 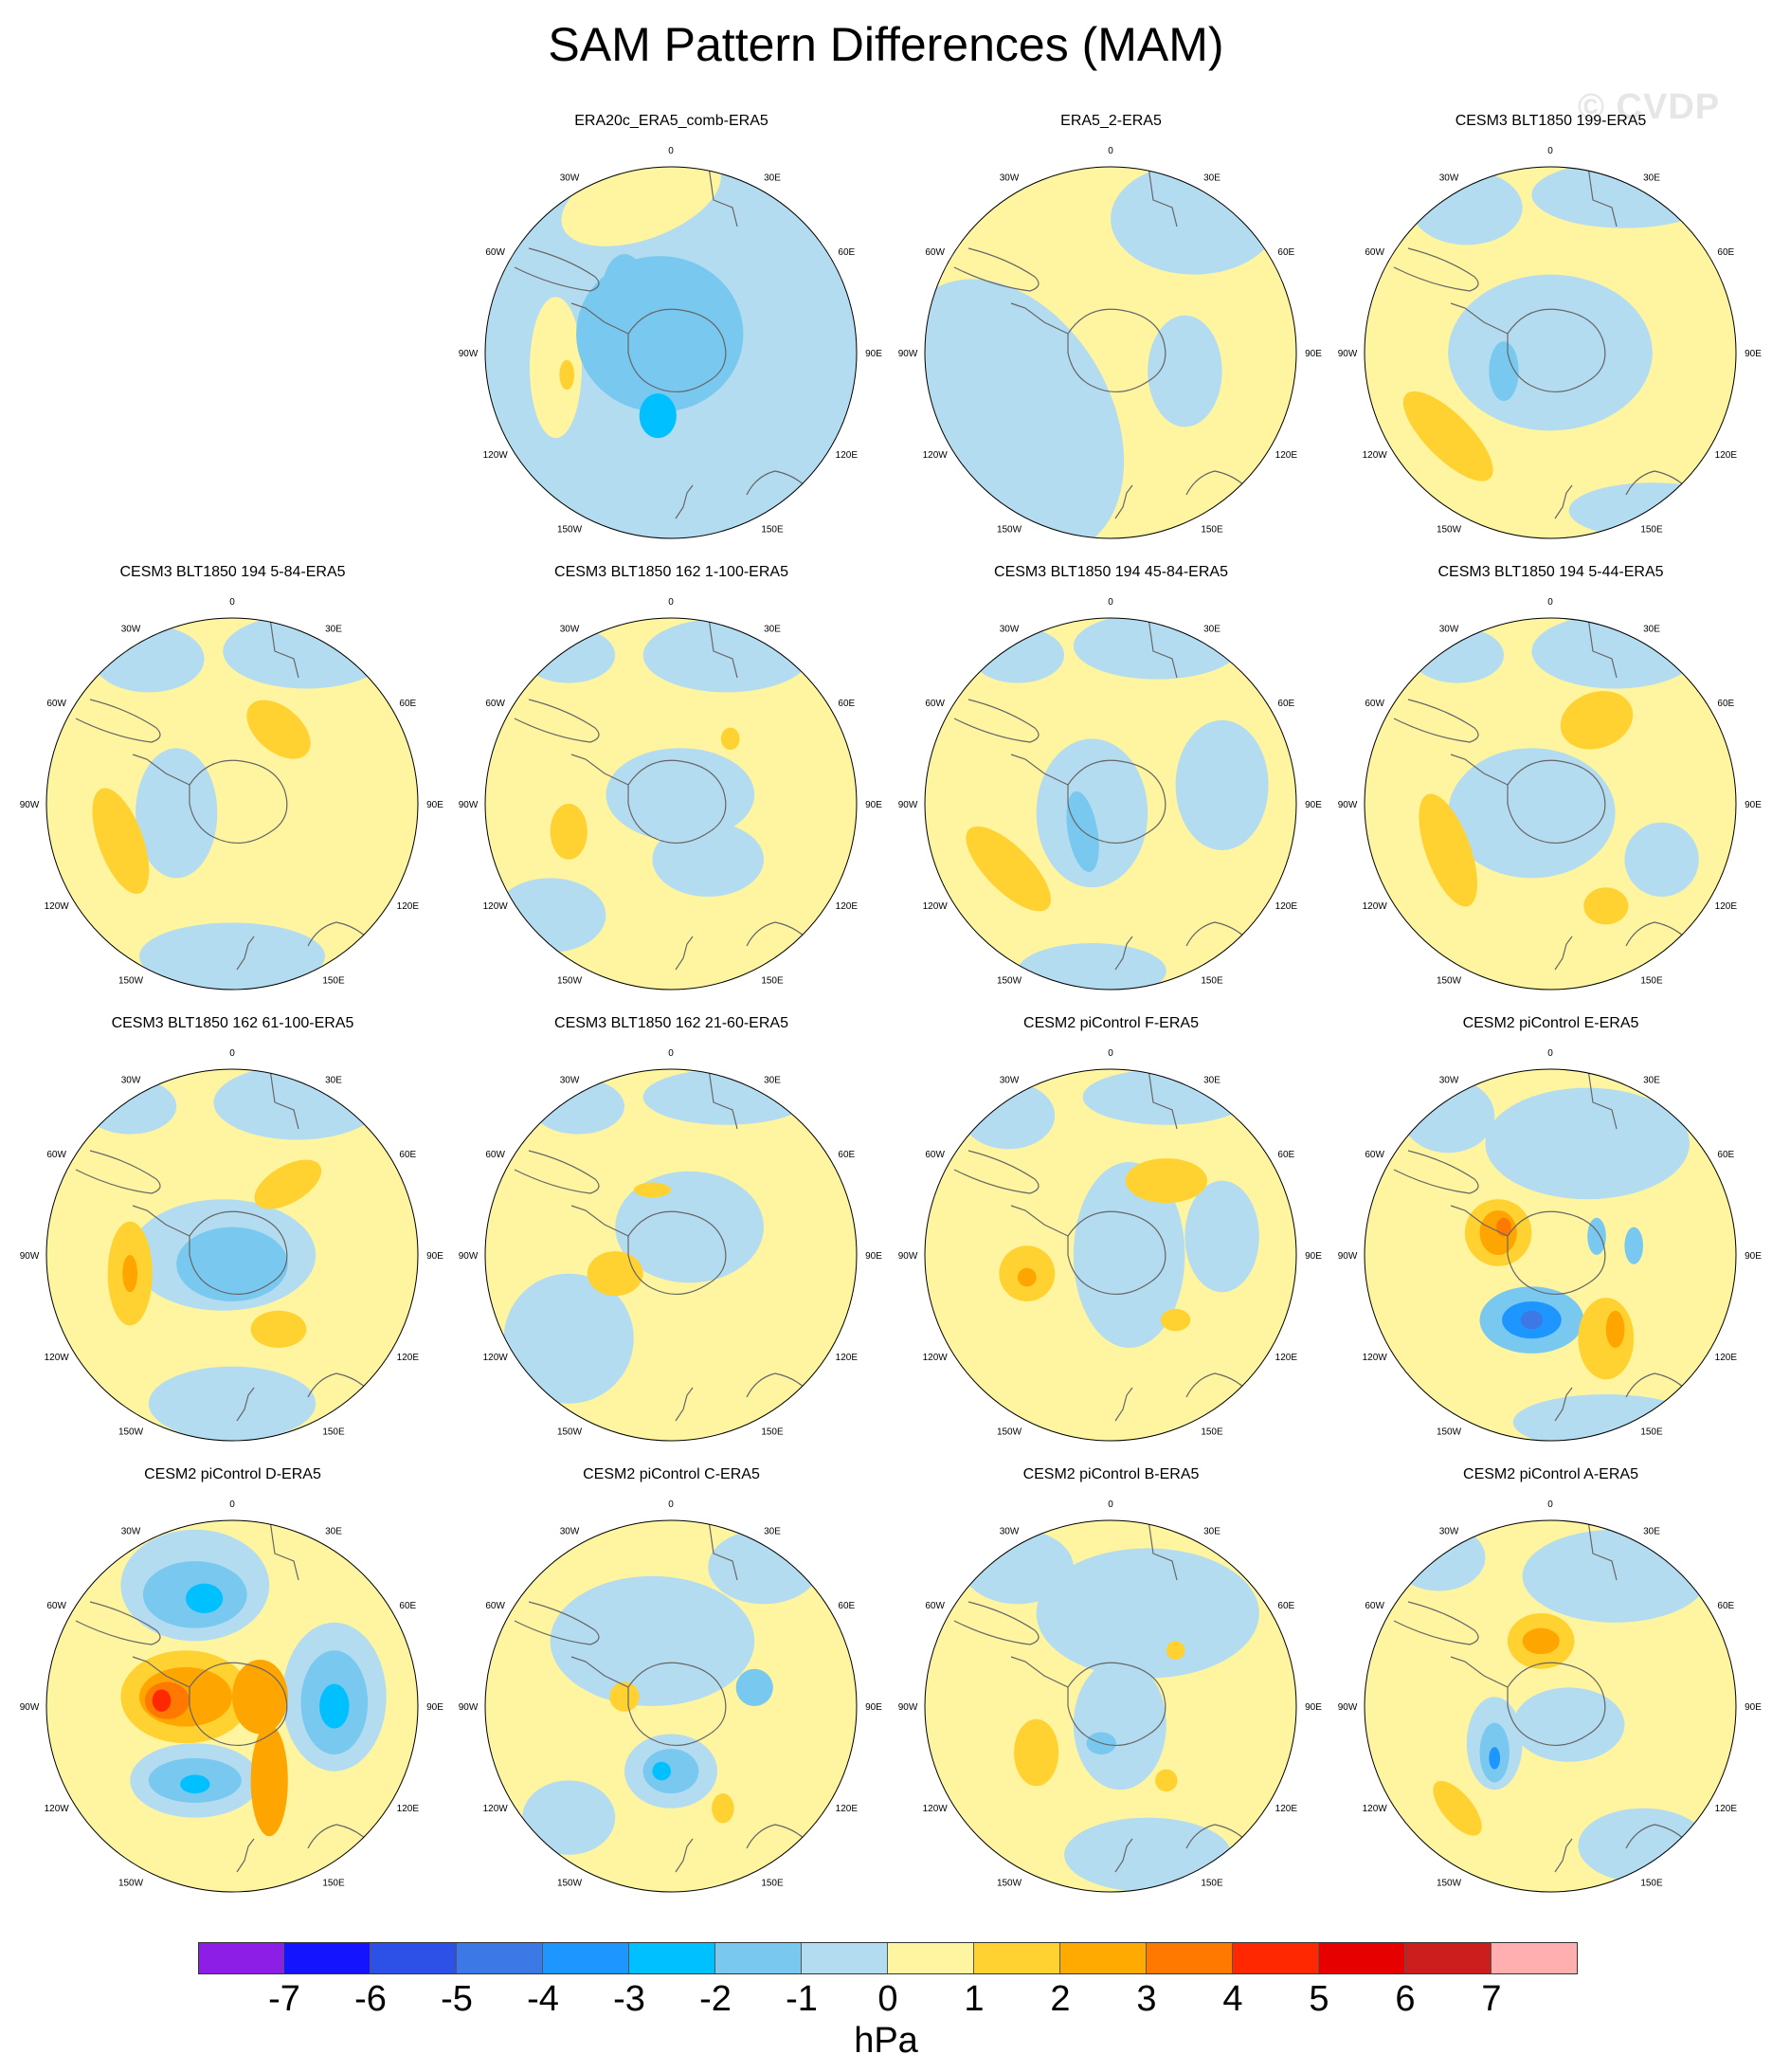 I want to click on colorbar-label: 2, so click(x=1060, y=1999).